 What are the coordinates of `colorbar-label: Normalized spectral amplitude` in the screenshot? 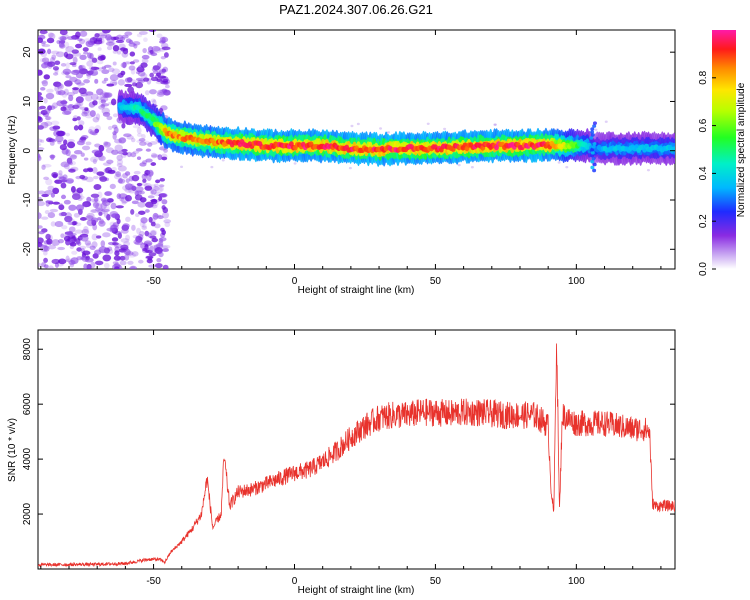 It's located at (741, 149).